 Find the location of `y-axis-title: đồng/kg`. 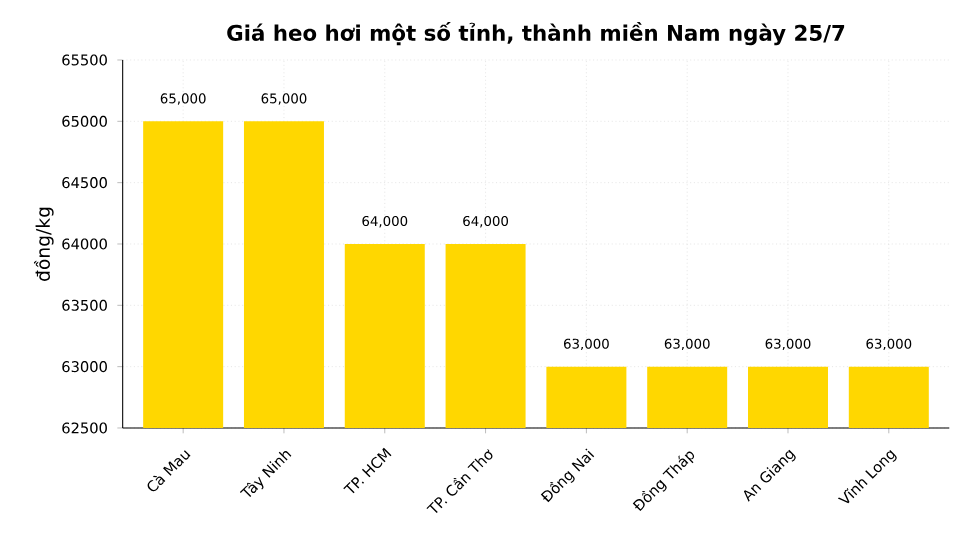

y-axis-title: đồng/kg is located at coordinates (43, 244).